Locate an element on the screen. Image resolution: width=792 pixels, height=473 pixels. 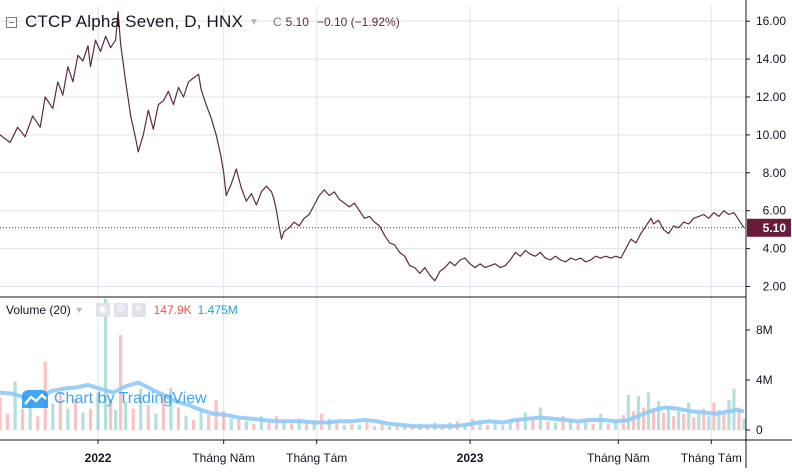
gear-icon: ⚙ is located at coordinates (120, 310).